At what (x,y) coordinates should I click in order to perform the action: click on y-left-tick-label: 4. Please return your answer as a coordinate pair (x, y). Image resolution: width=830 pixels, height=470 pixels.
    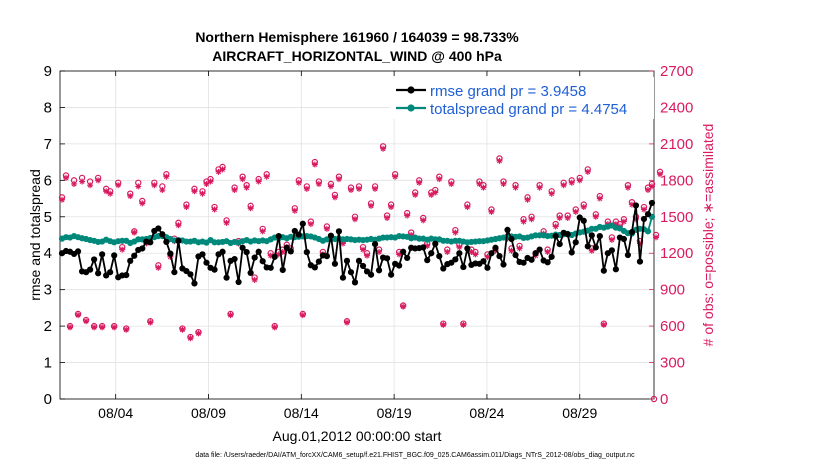
    Looking at the image, I should click on (48, 253).